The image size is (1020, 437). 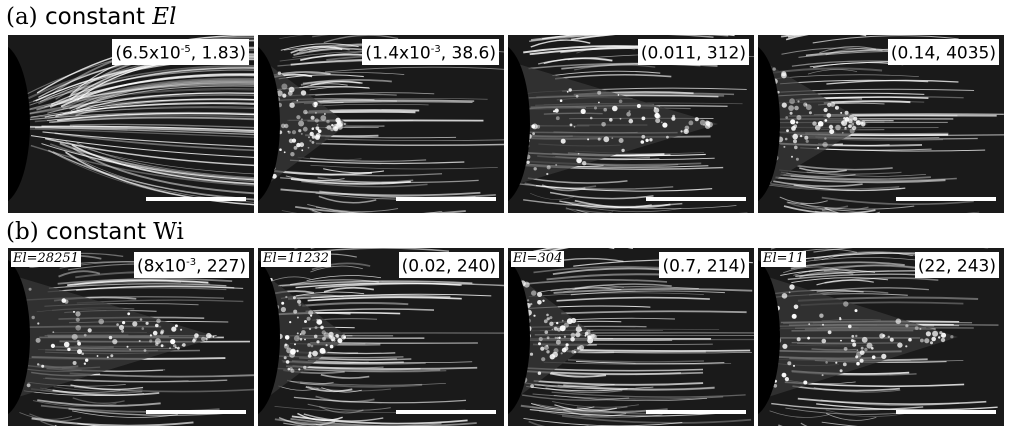 What do you see at coordinates (131, 124) in the screenshot?
I see `image-panel-a1: (6.5x10-5, 1.83)` at bounding box center [131, 124].